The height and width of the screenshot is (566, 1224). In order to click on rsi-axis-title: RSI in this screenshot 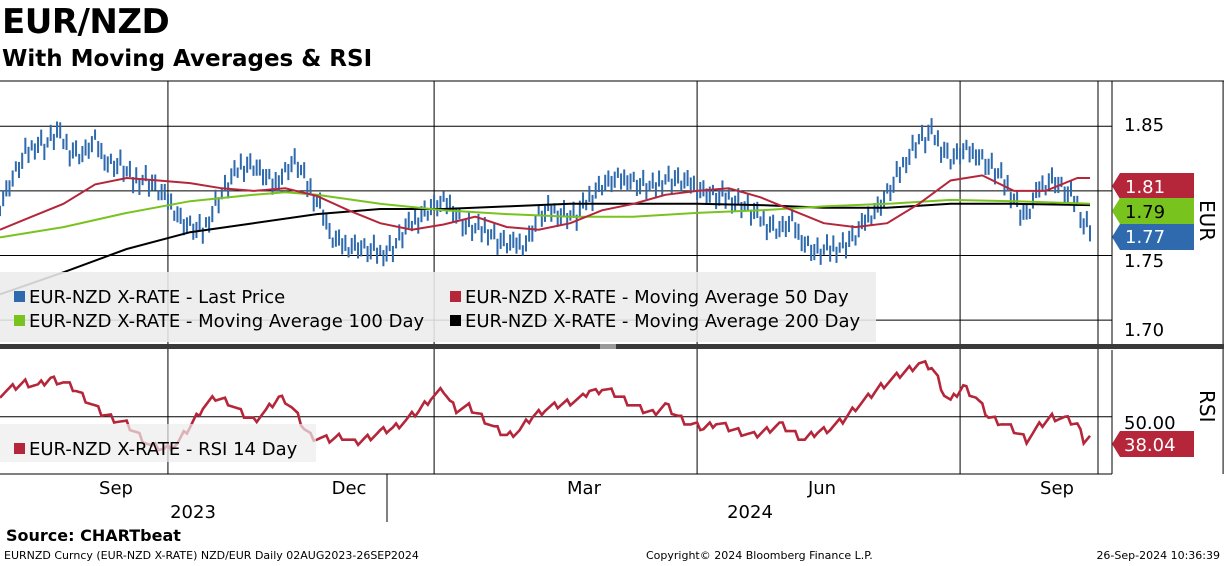, I will do `click(1207, 406)`.